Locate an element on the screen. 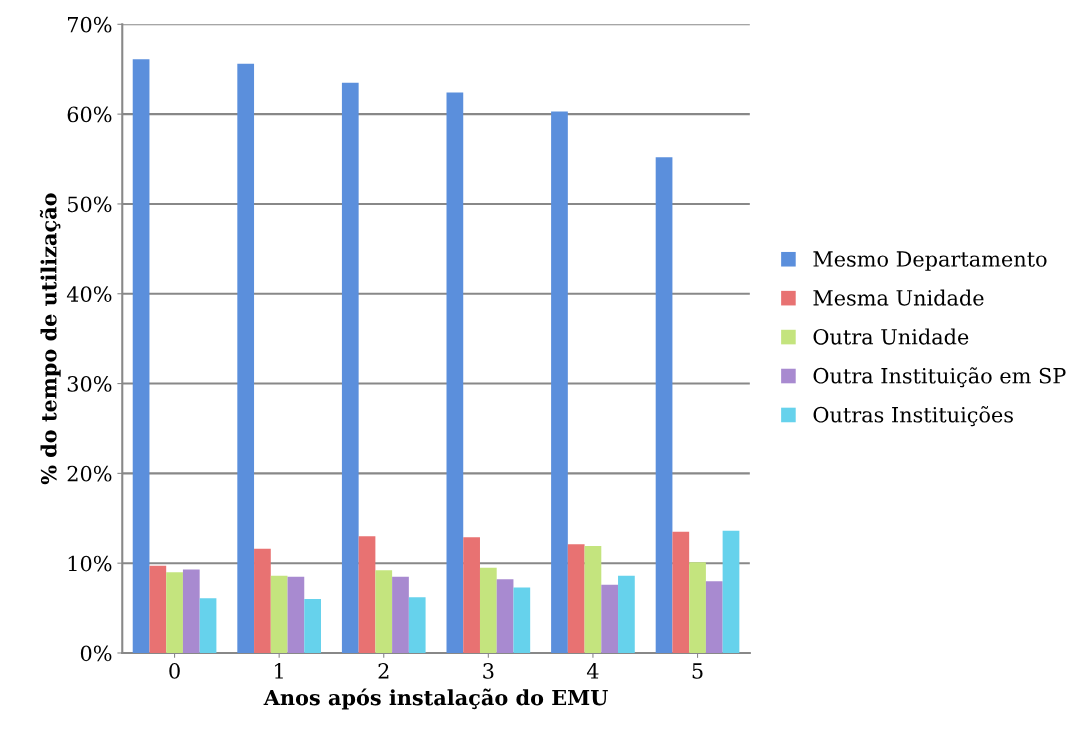 The height and width of the screenshot is (737, 1082). x-tick-label: 5 is located at coordinates (697, 671).